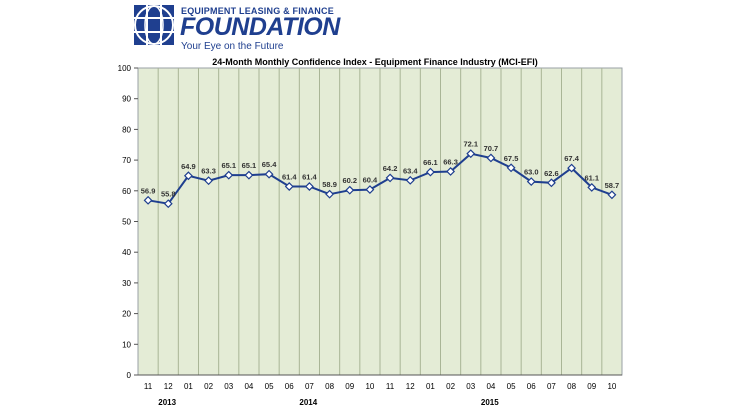 This screenshot has width=736, height=414. What do you see at coordinates (450, 161) in the screenshot?
I see `data-label: 66.3` at bounding box center [450, 161].